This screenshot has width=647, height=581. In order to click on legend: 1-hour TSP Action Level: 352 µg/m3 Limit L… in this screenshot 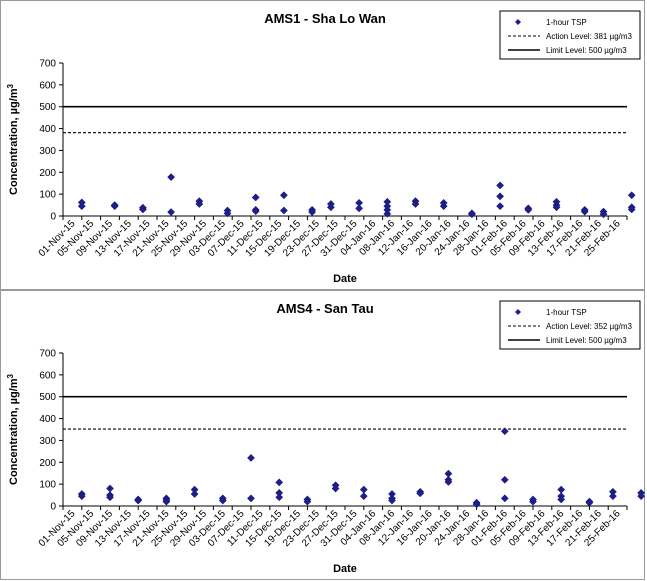, I will do `click(570, 325)`.